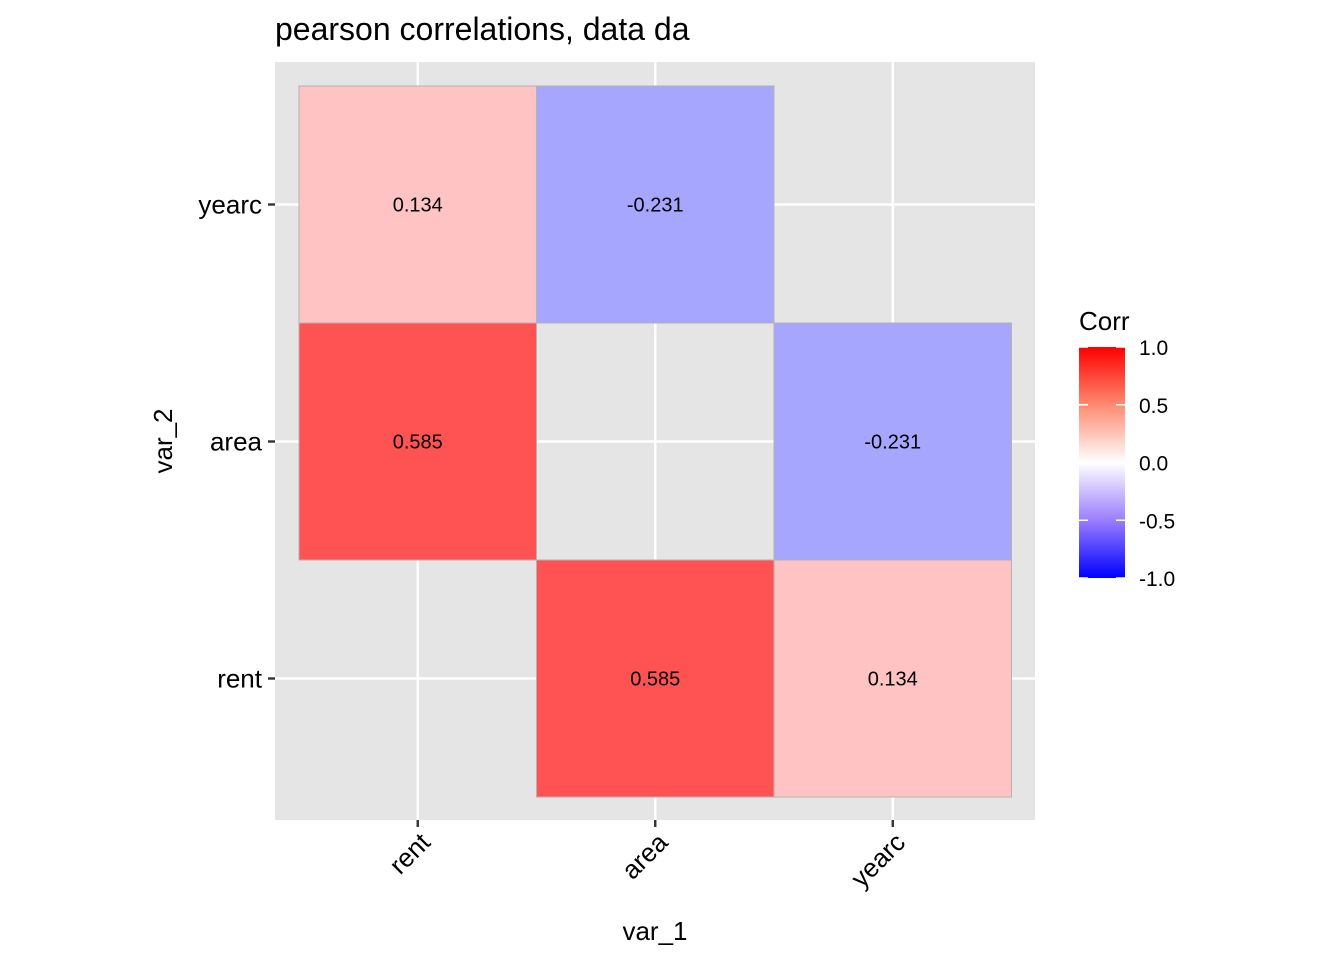  I want to click on y-axis: yearc area rent, so click(236, 442).